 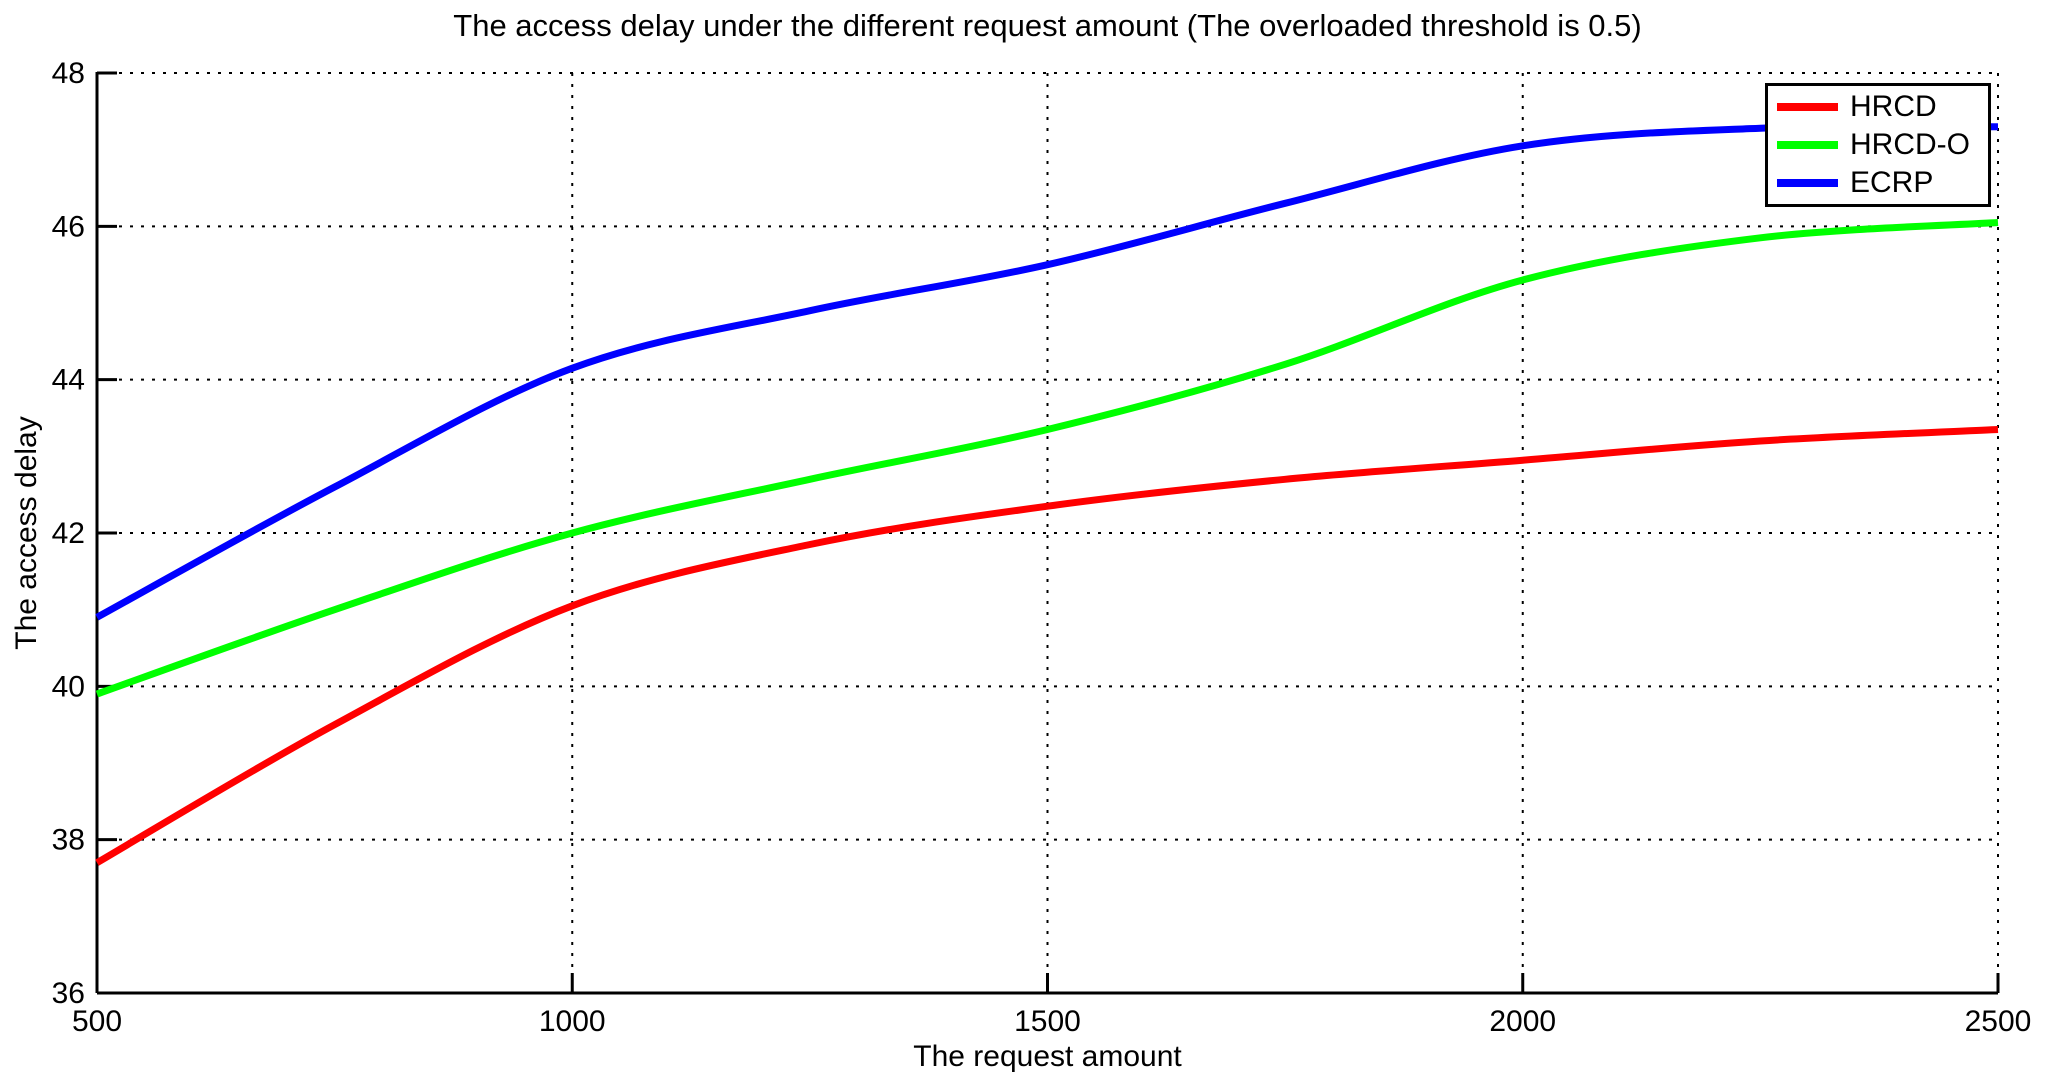 What do you see at coordinates (68, 993) in the screenshot?
I see `svg-text: 36` at bounding box center [68, 993].